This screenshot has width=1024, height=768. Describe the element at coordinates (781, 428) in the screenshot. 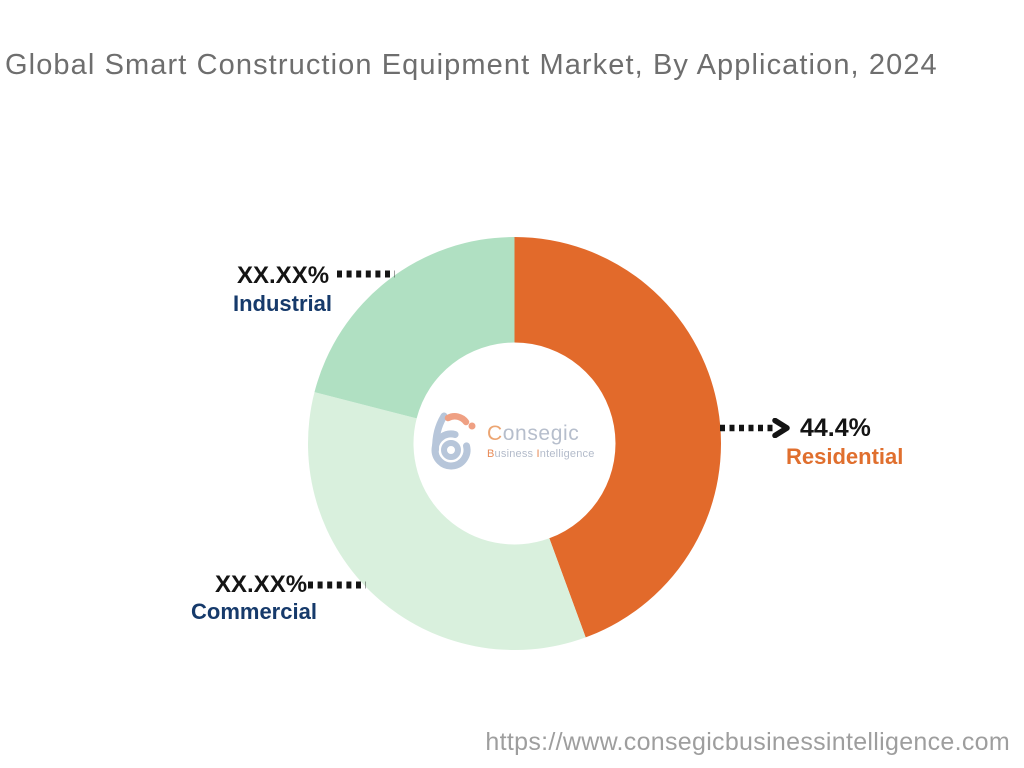

I see `arrow-head-icon` at that location.